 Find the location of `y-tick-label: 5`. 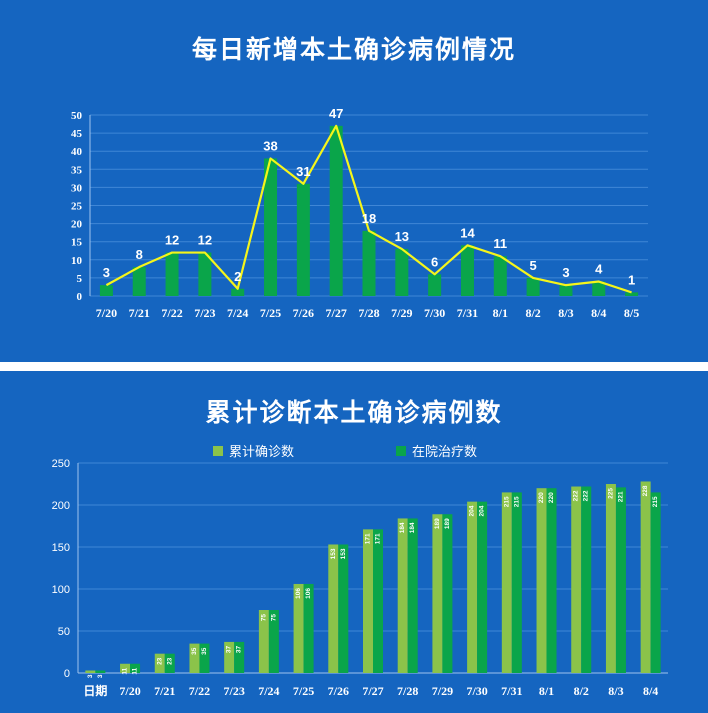

y-tick-label: 5 is located at coordinates (80, 279).